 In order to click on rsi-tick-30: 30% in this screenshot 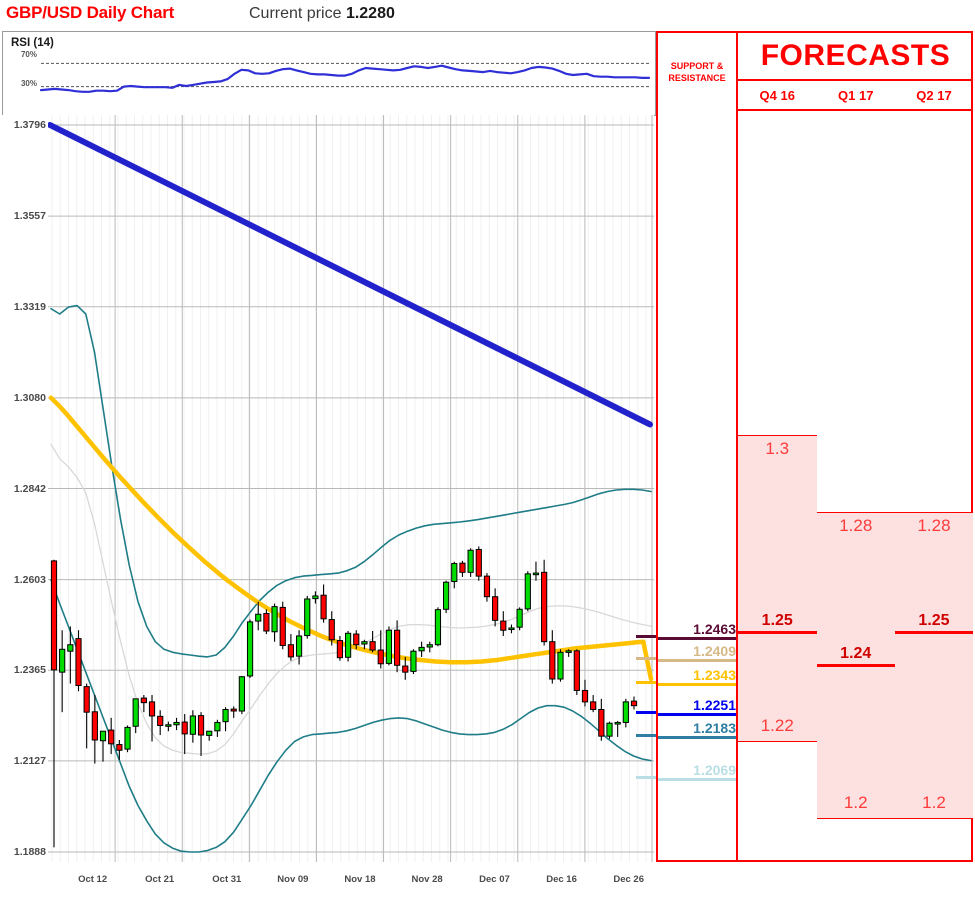, I will do `click(28, 83)`.